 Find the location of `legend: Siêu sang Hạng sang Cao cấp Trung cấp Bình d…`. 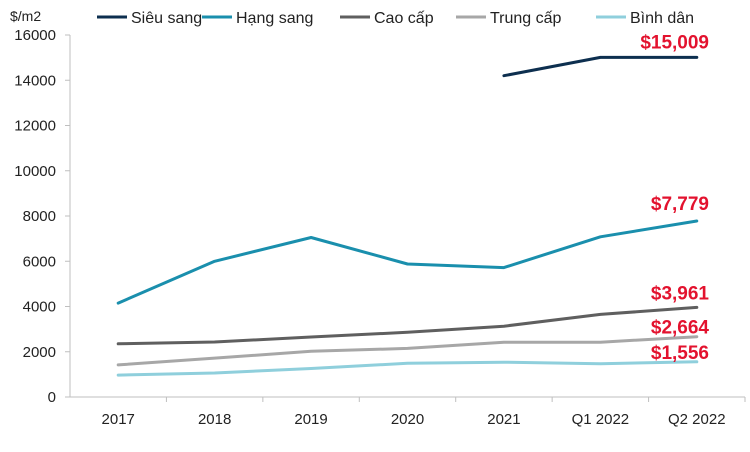

legend: Siêu sang Hạng sang Cao cấp Trung cấp Bình d… is located at coordinates (395, 18).